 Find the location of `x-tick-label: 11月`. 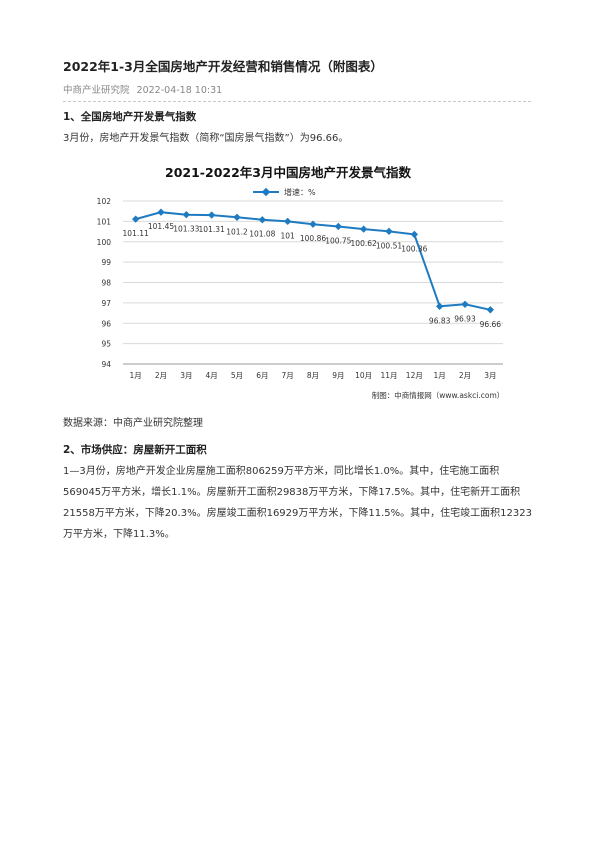

x-tick-label: 11月 is located at coordinates (388, 375).